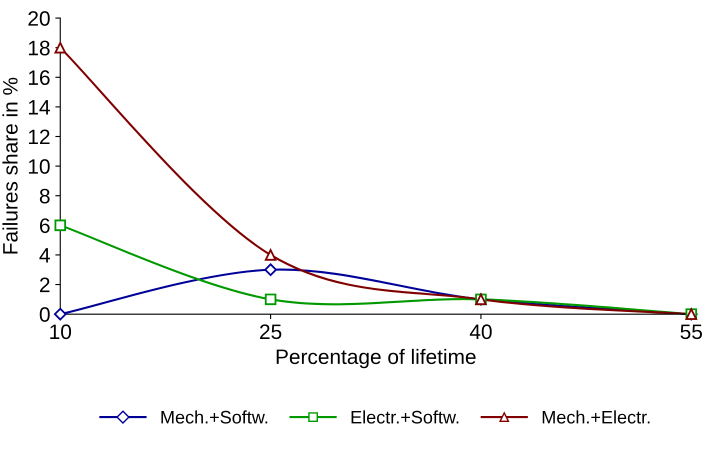  Describe the element at coordinates (45, 226) in the screenshot. I see `y-tick-label: 6` at that location.